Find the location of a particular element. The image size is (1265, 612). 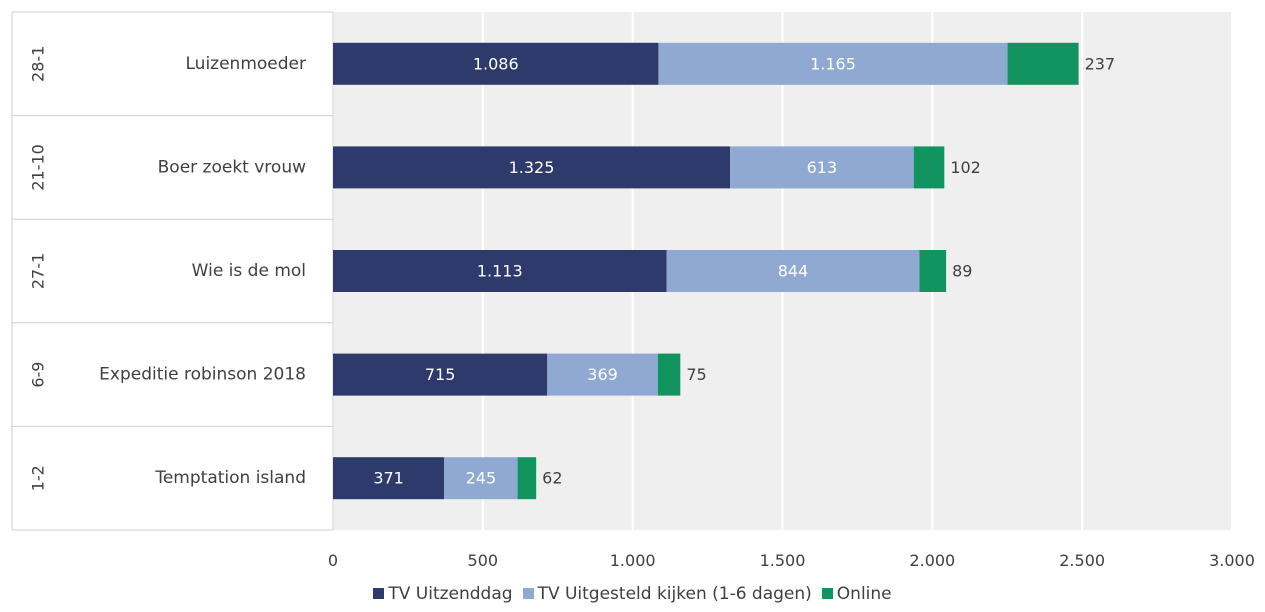

group-label: 28-1 is located at coordinates (38, 64).